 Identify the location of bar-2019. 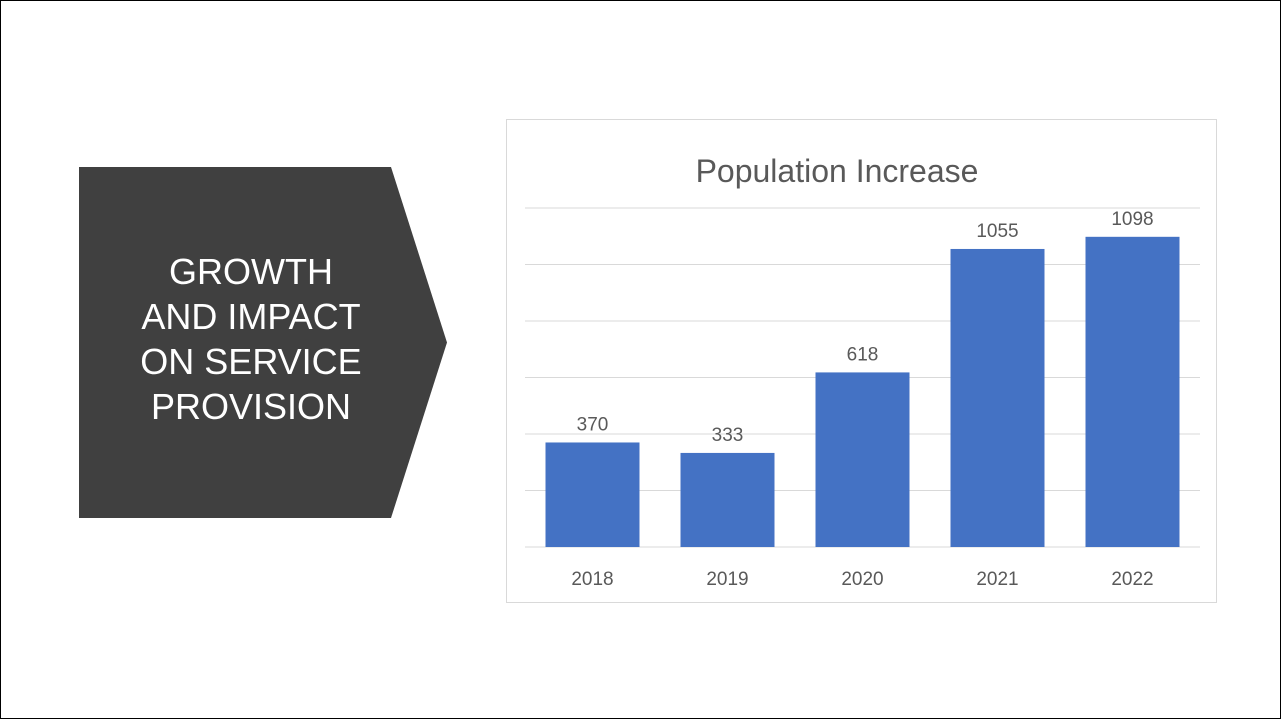
(727, 499).